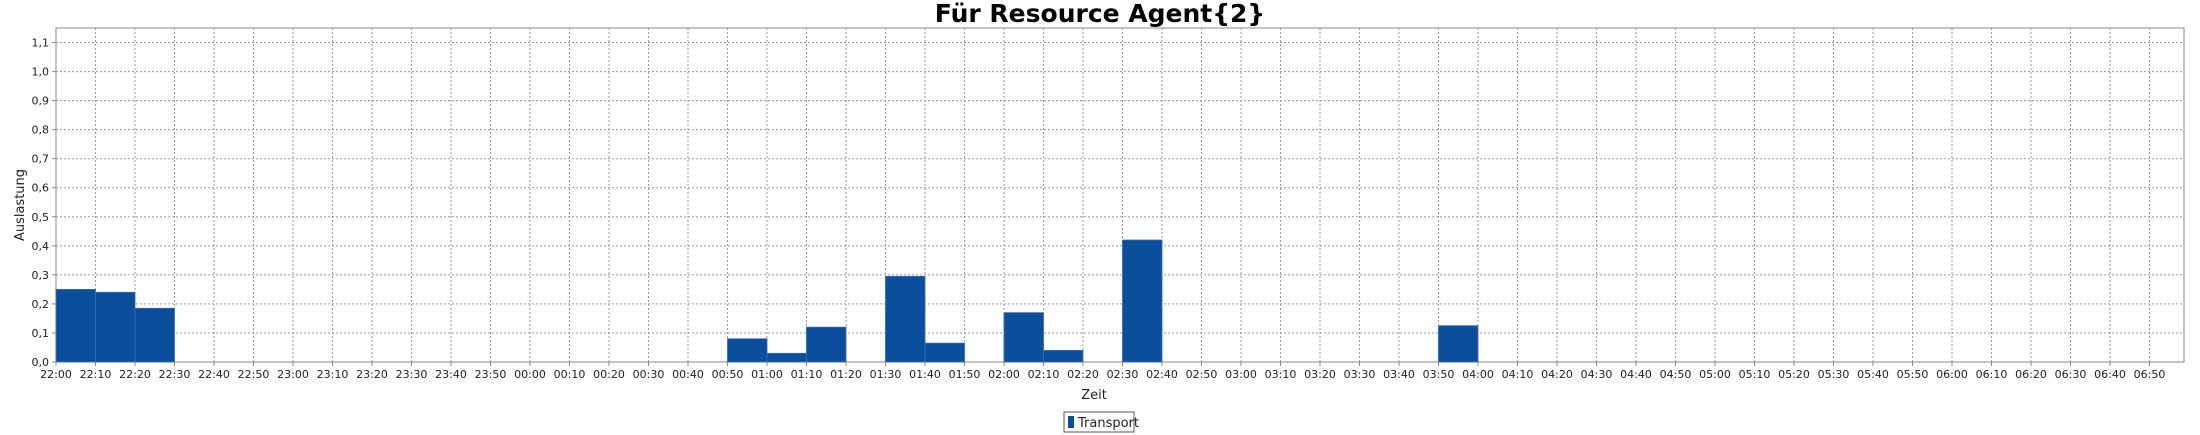 The height and width of the screenshot is (435, 2200). What do you see at coordinates (1952, 374) in the screenshot?
I see `x-tick-label: 06:00` at bounding box center [1952, 374].